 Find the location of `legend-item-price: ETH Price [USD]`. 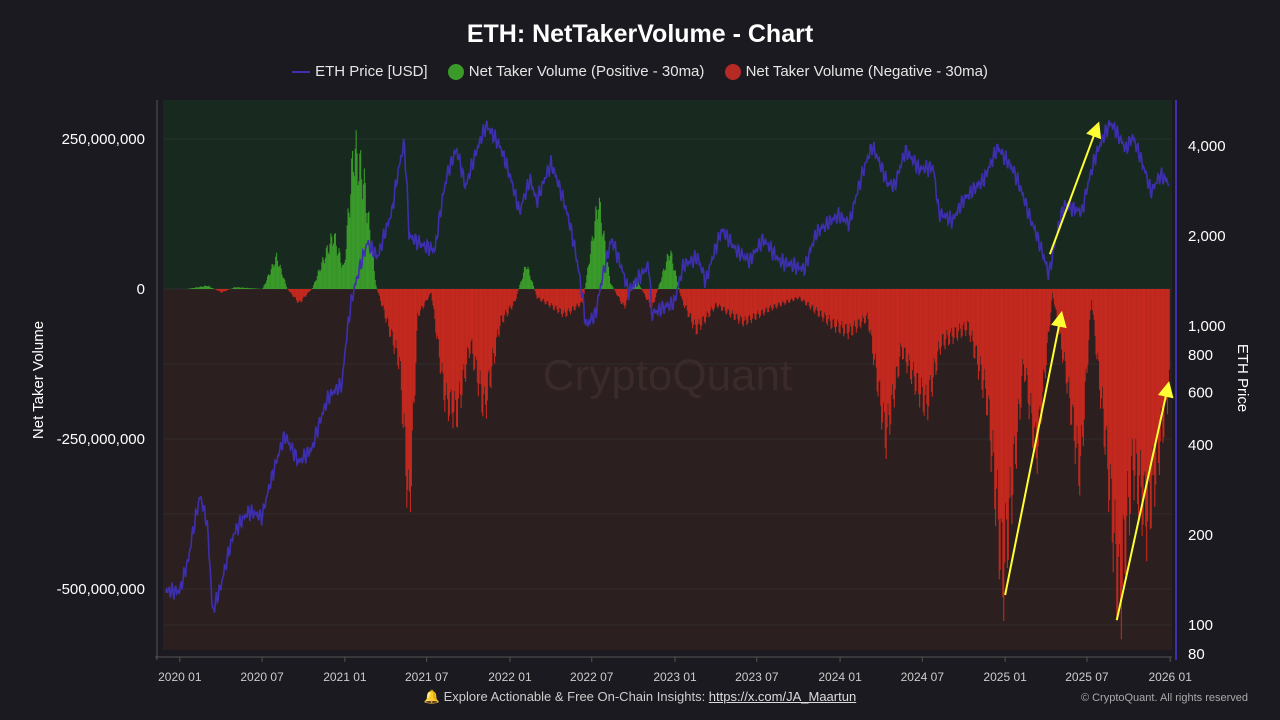

legend-item-price: ETH Price [USD] is located at coordinates (360, 71).